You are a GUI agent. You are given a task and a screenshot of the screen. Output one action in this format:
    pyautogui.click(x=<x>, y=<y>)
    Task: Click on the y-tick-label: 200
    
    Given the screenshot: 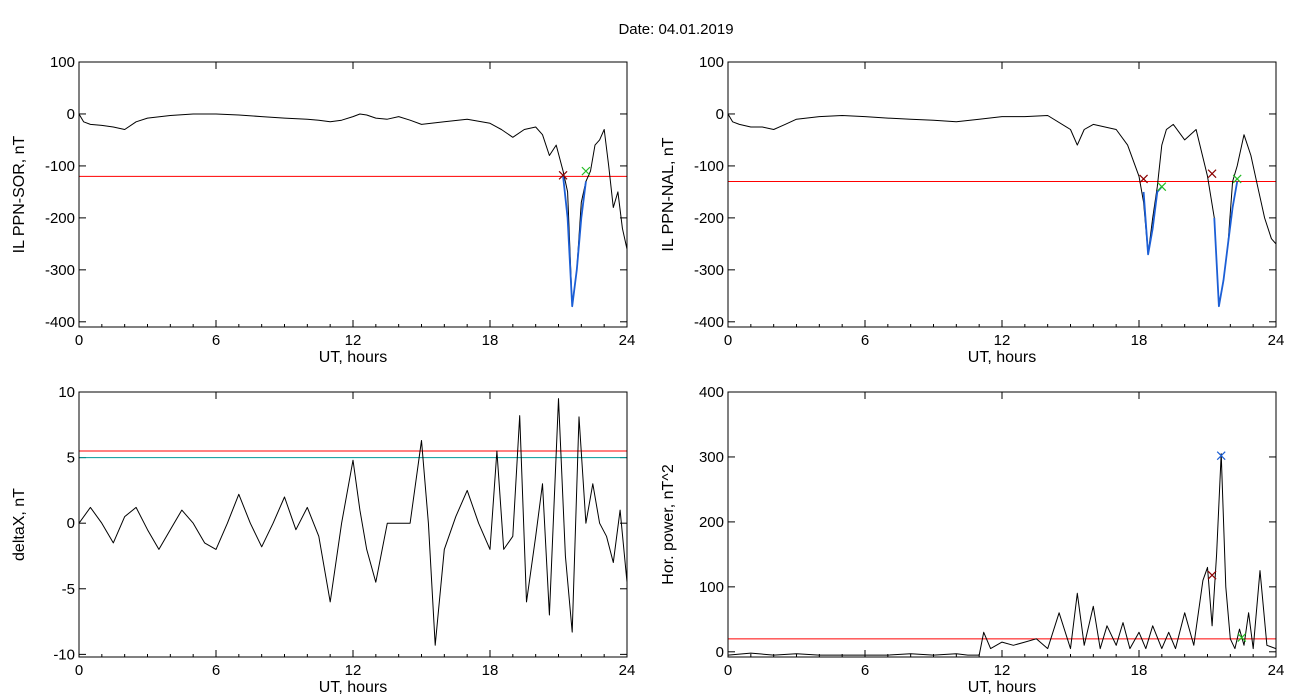 What is the action you would take?
    pyautogui.click(x=711, y=522)
    